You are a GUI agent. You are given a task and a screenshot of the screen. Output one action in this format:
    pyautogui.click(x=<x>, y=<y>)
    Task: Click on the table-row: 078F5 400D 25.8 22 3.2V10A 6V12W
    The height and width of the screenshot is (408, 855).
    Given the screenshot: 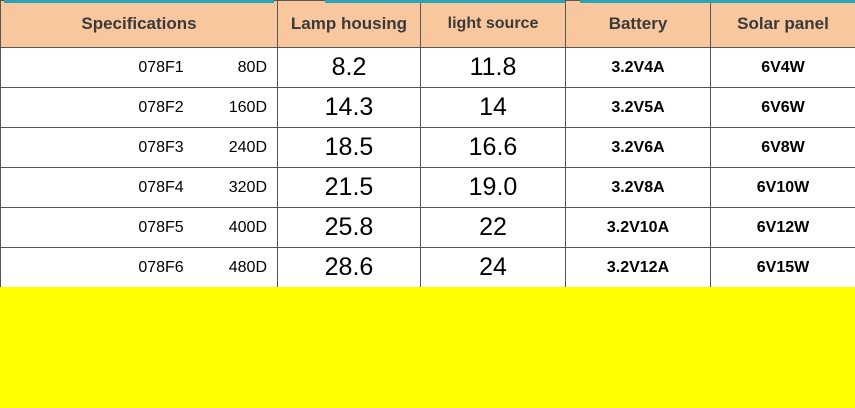 What is the action you would take?
    pyautogui.click(x=427, y=227)
    